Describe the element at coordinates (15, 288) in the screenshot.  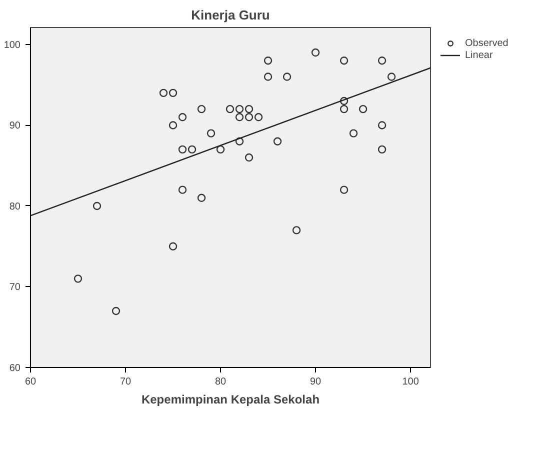
I see `y-tick-label: 70` at that location.